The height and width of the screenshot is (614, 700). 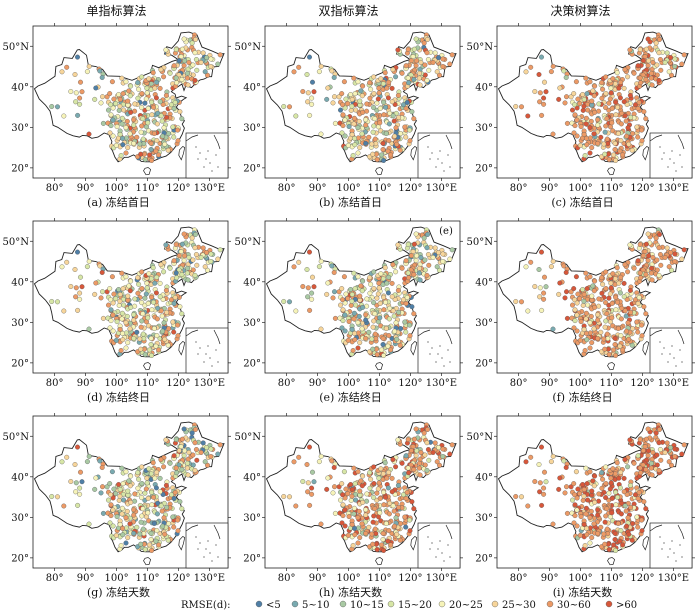 I want to click on inset-islands, so click(x=435, y=153).